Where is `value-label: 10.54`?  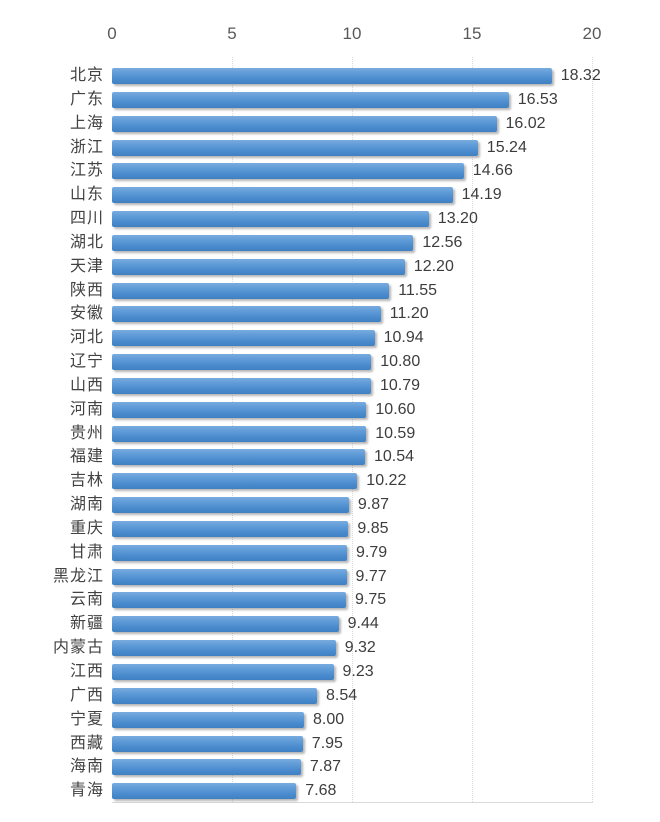 value-label: 10.54 is located at coordinates (394, 457).